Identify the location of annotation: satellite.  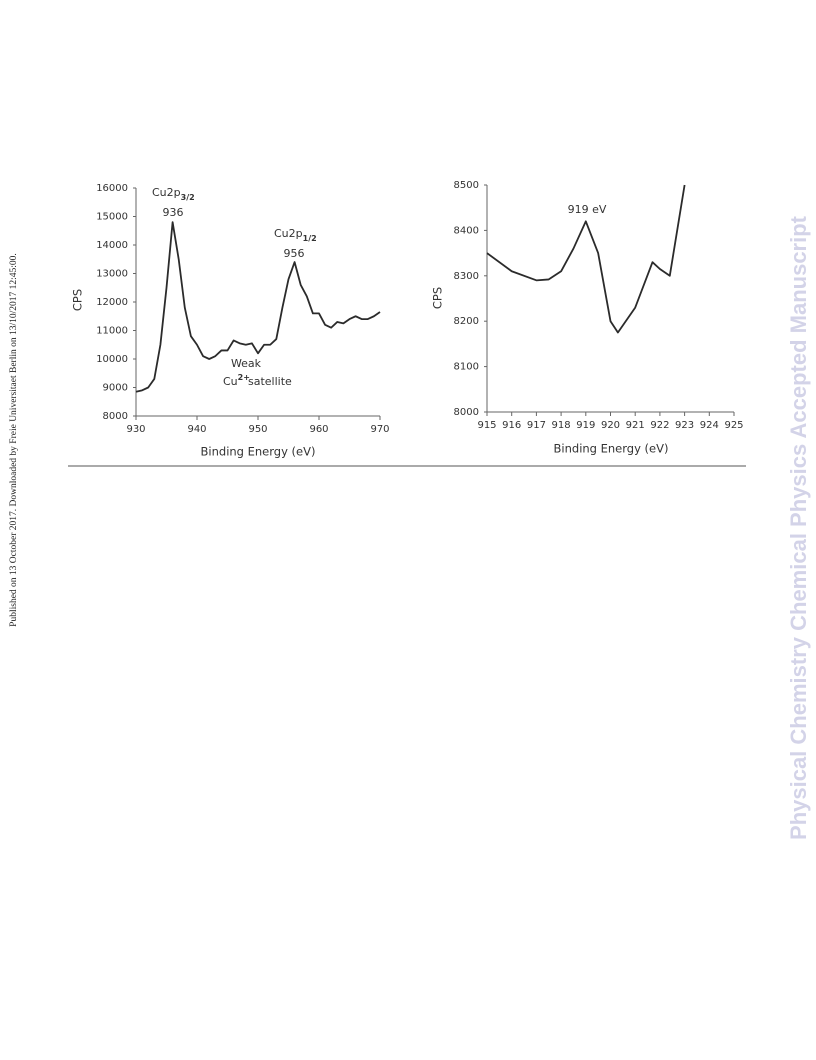
(270, 381).